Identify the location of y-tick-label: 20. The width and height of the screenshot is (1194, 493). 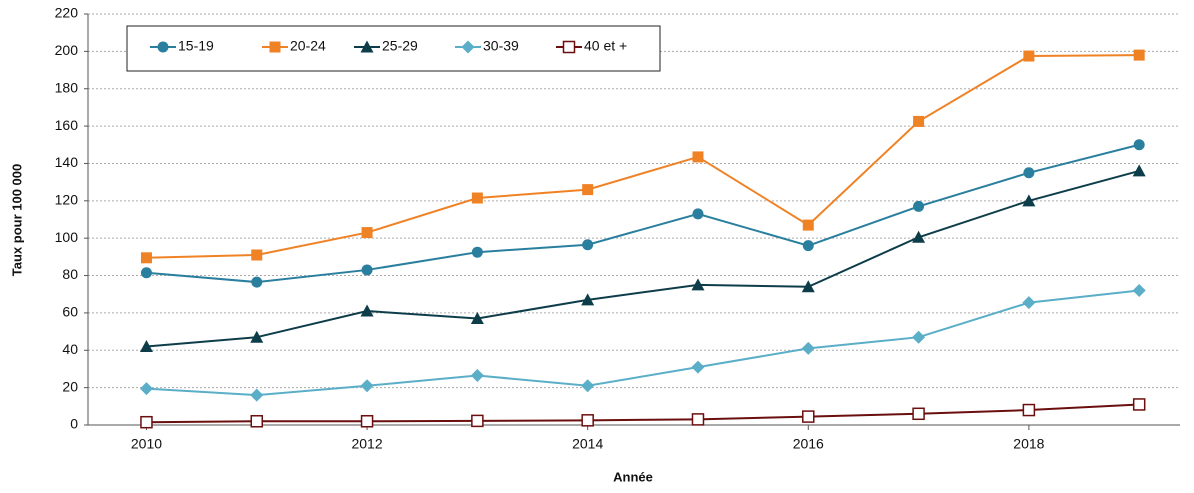
(70, 386).